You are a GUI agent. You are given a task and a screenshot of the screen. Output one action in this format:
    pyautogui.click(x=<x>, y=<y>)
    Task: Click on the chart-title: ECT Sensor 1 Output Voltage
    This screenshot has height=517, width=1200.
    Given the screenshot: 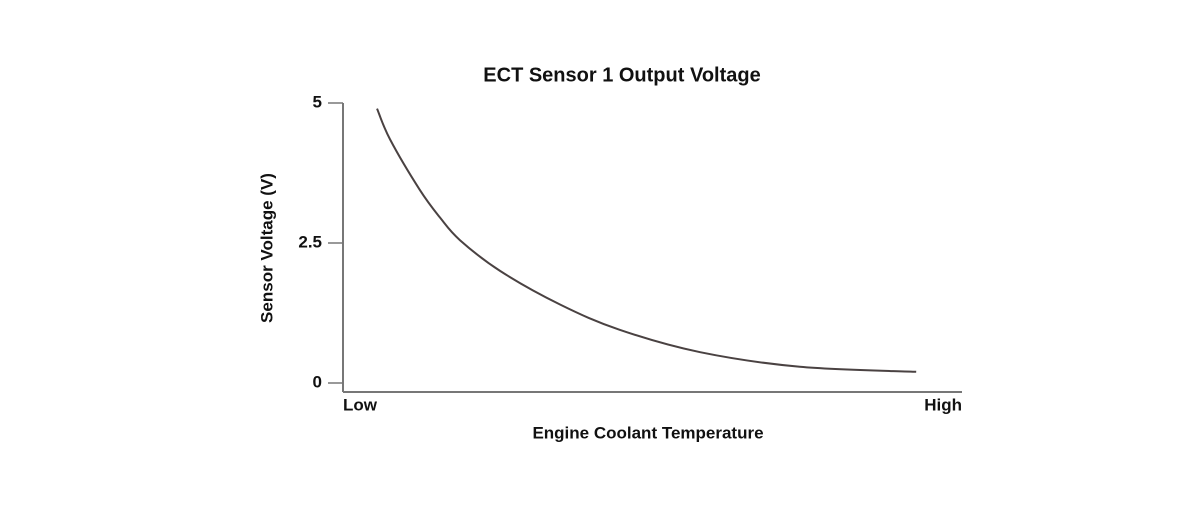 What is the action you would take?
    pyautogui.click(x=621, y=75)
    